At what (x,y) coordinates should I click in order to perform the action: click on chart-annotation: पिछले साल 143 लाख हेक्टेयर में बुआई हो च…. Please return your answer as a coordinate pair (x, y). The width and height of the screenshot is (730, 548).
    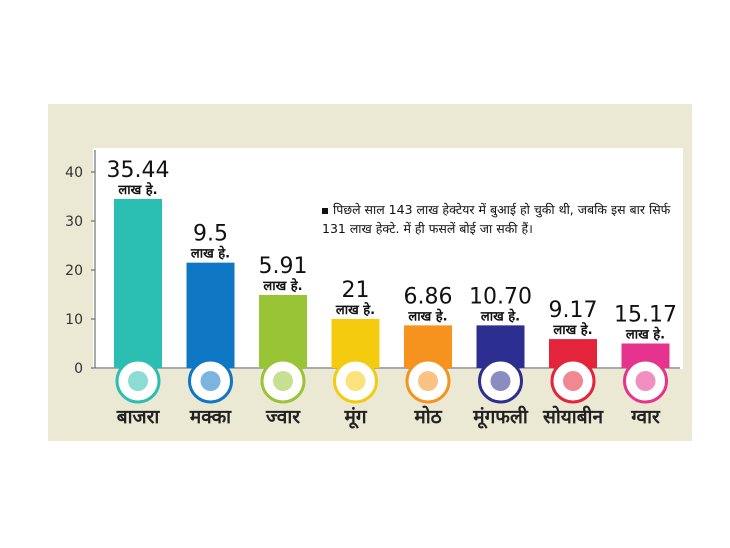
    Looking at the image, I should click on (497, 219).